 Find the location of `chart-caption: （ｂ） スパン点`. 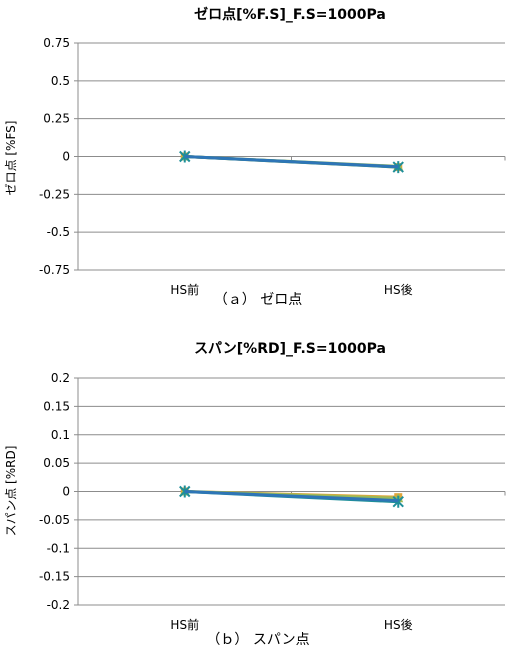

chart-caption: （ｂ） スパン点 is located at coordinates (257, 640).